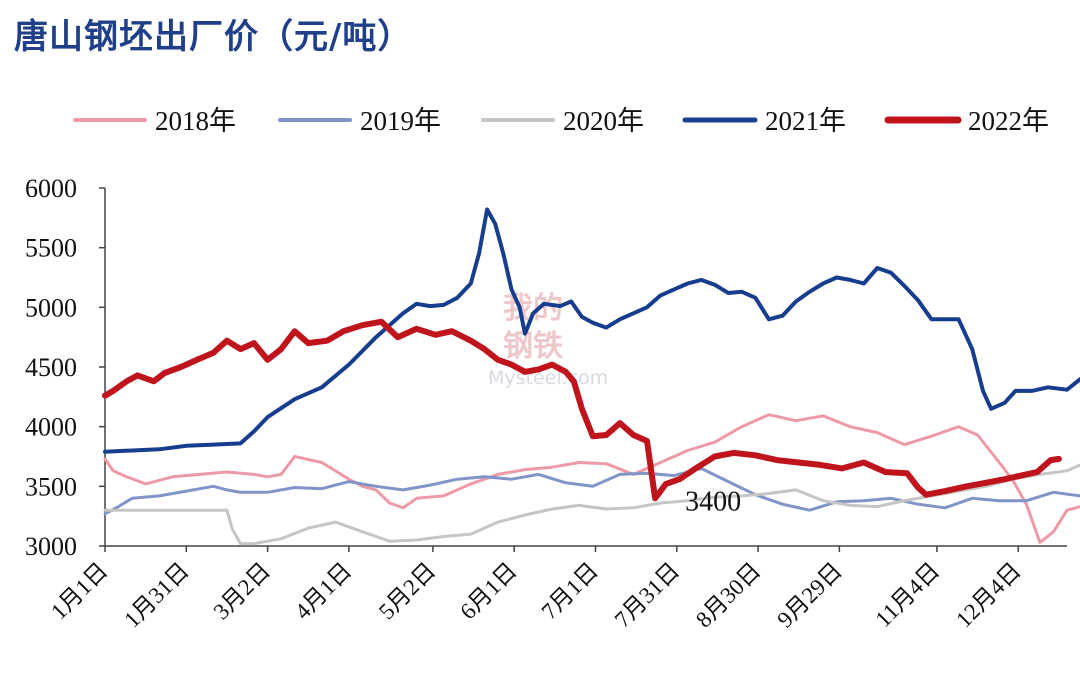  Describe the element at coordinates (533, 346) in the screenshot. I see `watermark-line2: 钢铁` at that location.